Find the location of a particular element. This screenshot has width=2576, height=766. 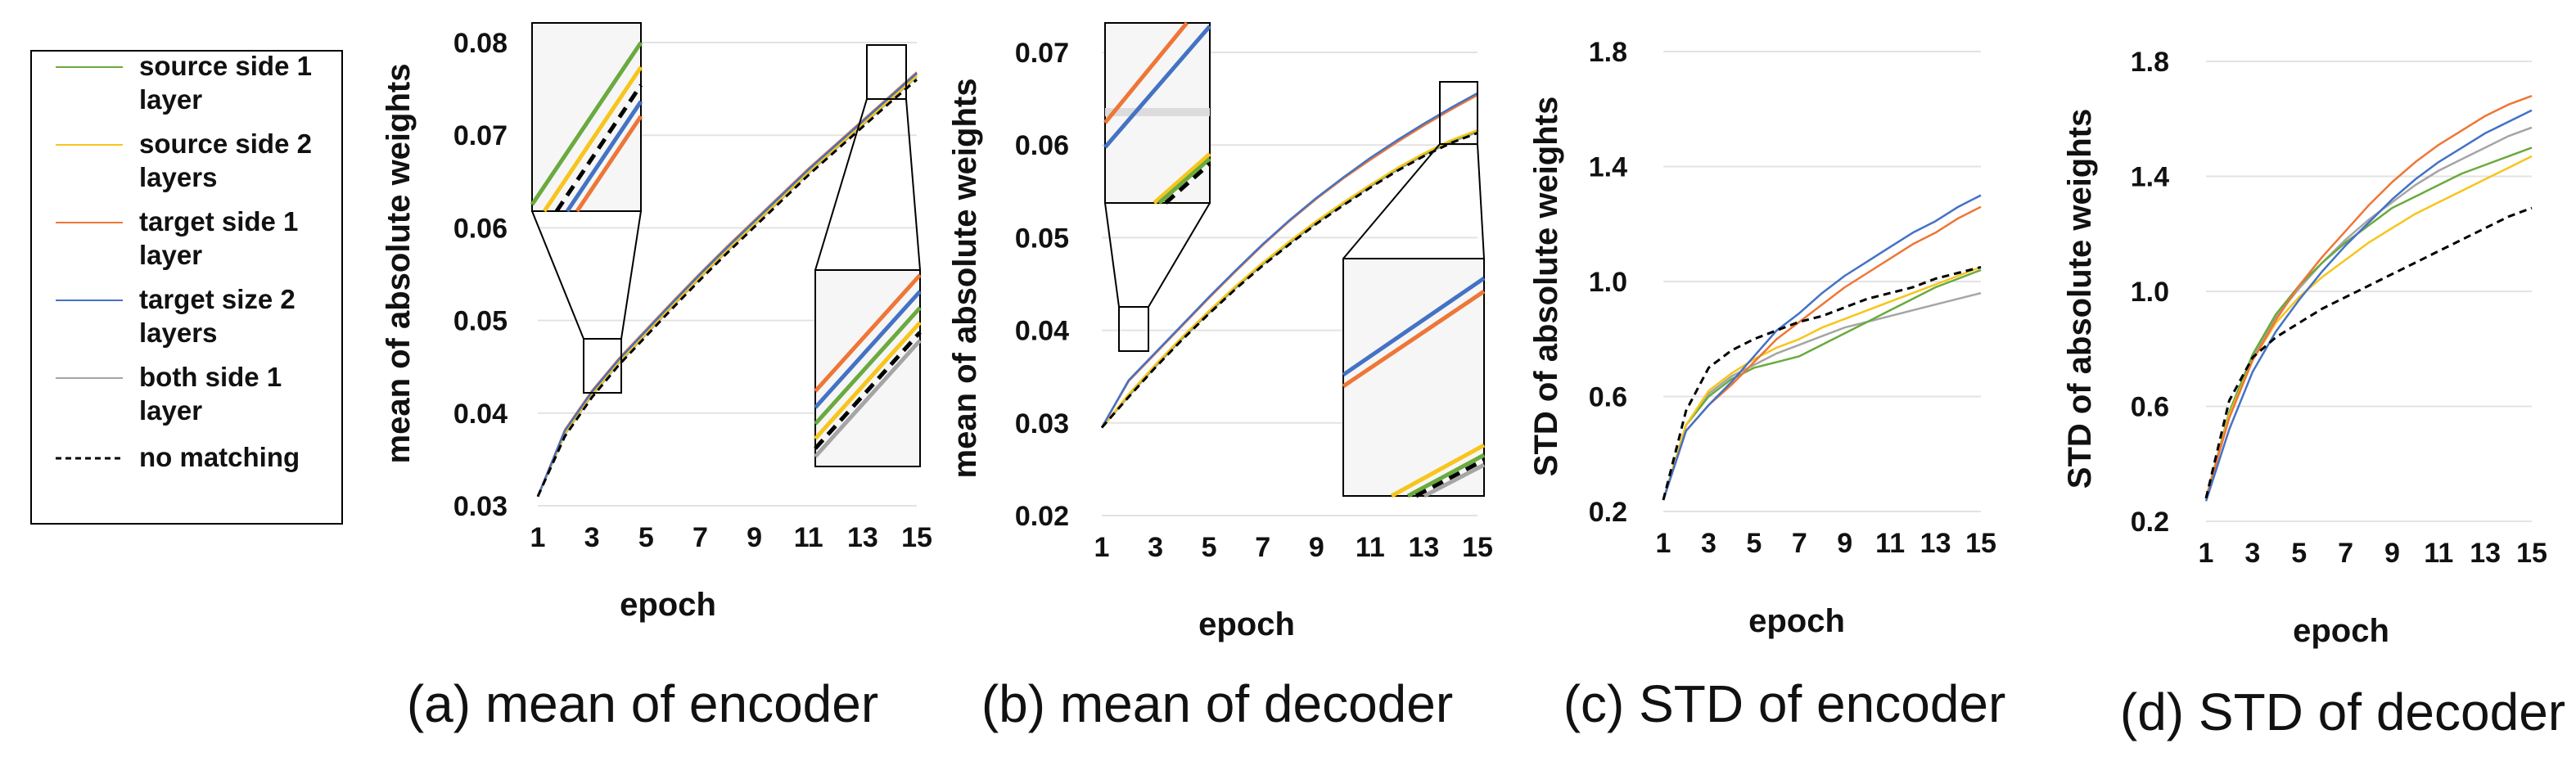

legend-box is located at coordinates (186, 287).